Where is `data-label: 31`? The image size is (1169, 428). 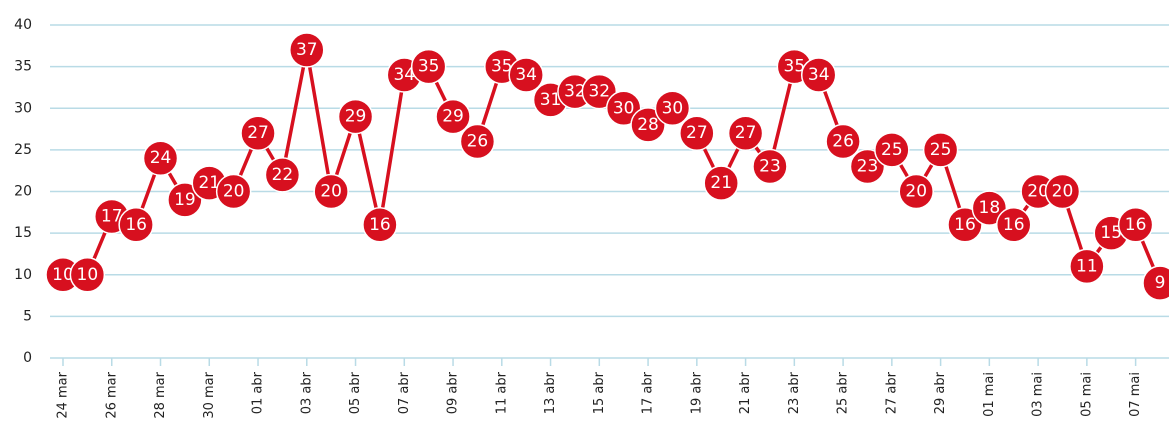 data-label: 31 is located at coordinates (551, 100).